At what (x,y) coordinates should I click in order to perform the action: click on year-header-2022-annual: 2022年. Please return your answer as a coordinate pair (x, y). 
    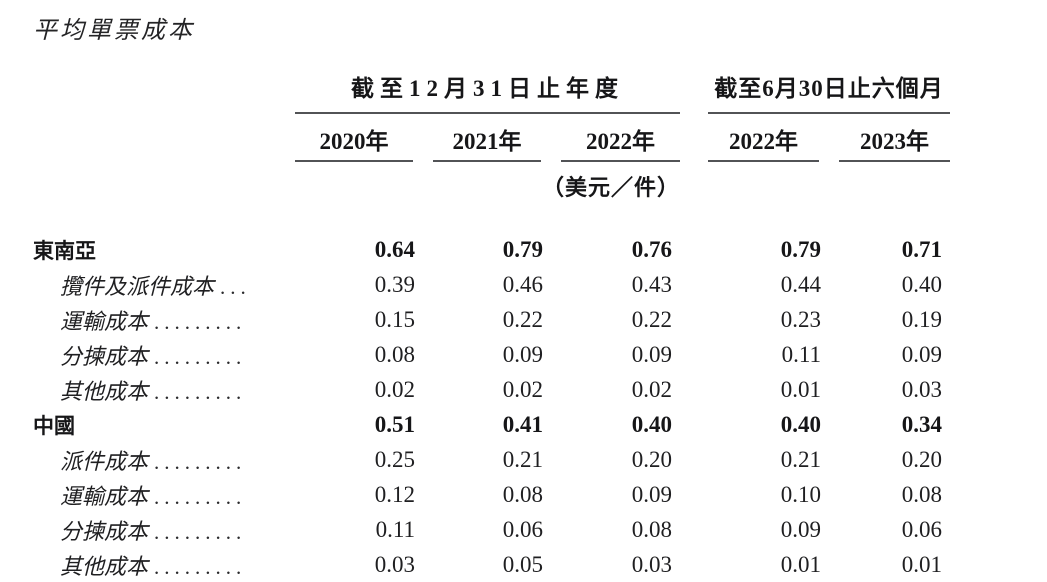
    Looking at the image, I should click on (620, 142).